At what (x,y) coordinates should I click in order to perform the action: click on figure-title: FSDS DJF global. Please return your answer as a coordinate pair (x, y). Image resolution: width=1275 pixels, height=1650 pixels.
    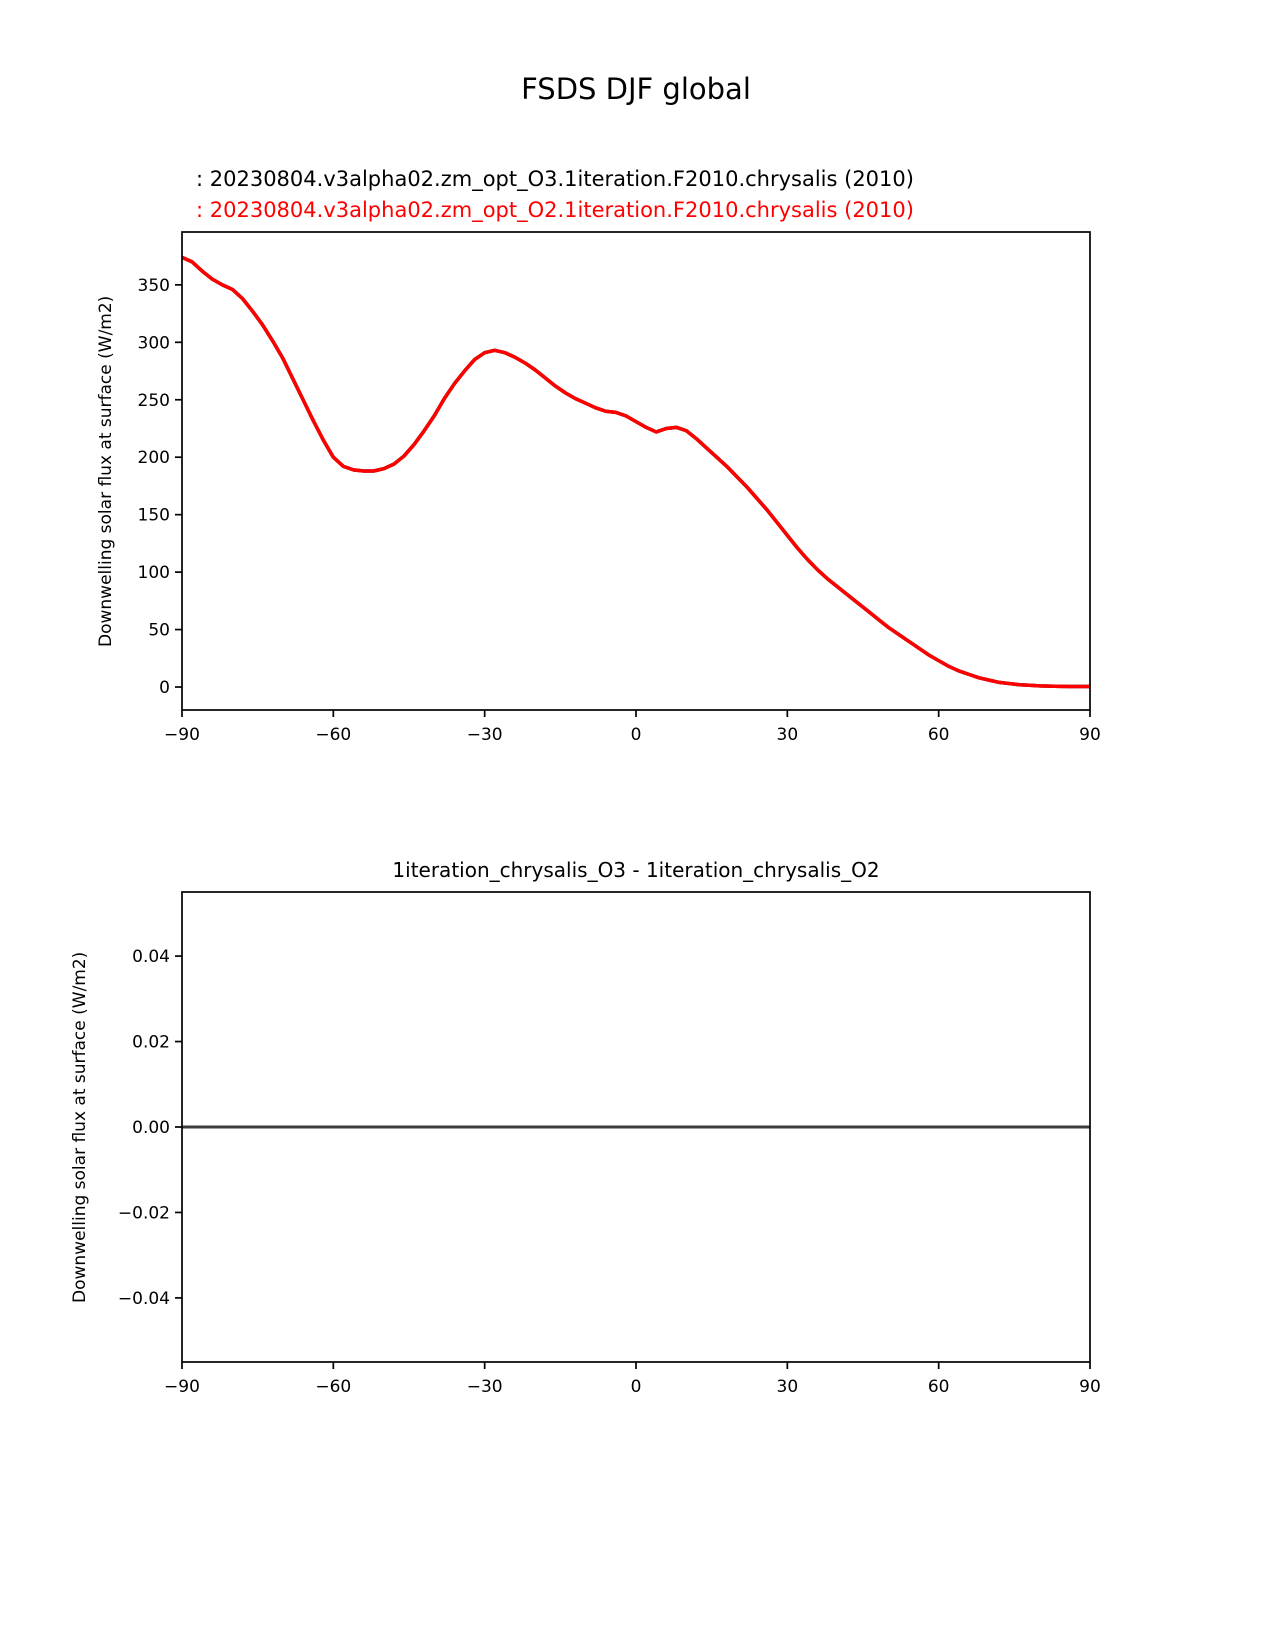
    Looking at the image, I should click on (636, 89).